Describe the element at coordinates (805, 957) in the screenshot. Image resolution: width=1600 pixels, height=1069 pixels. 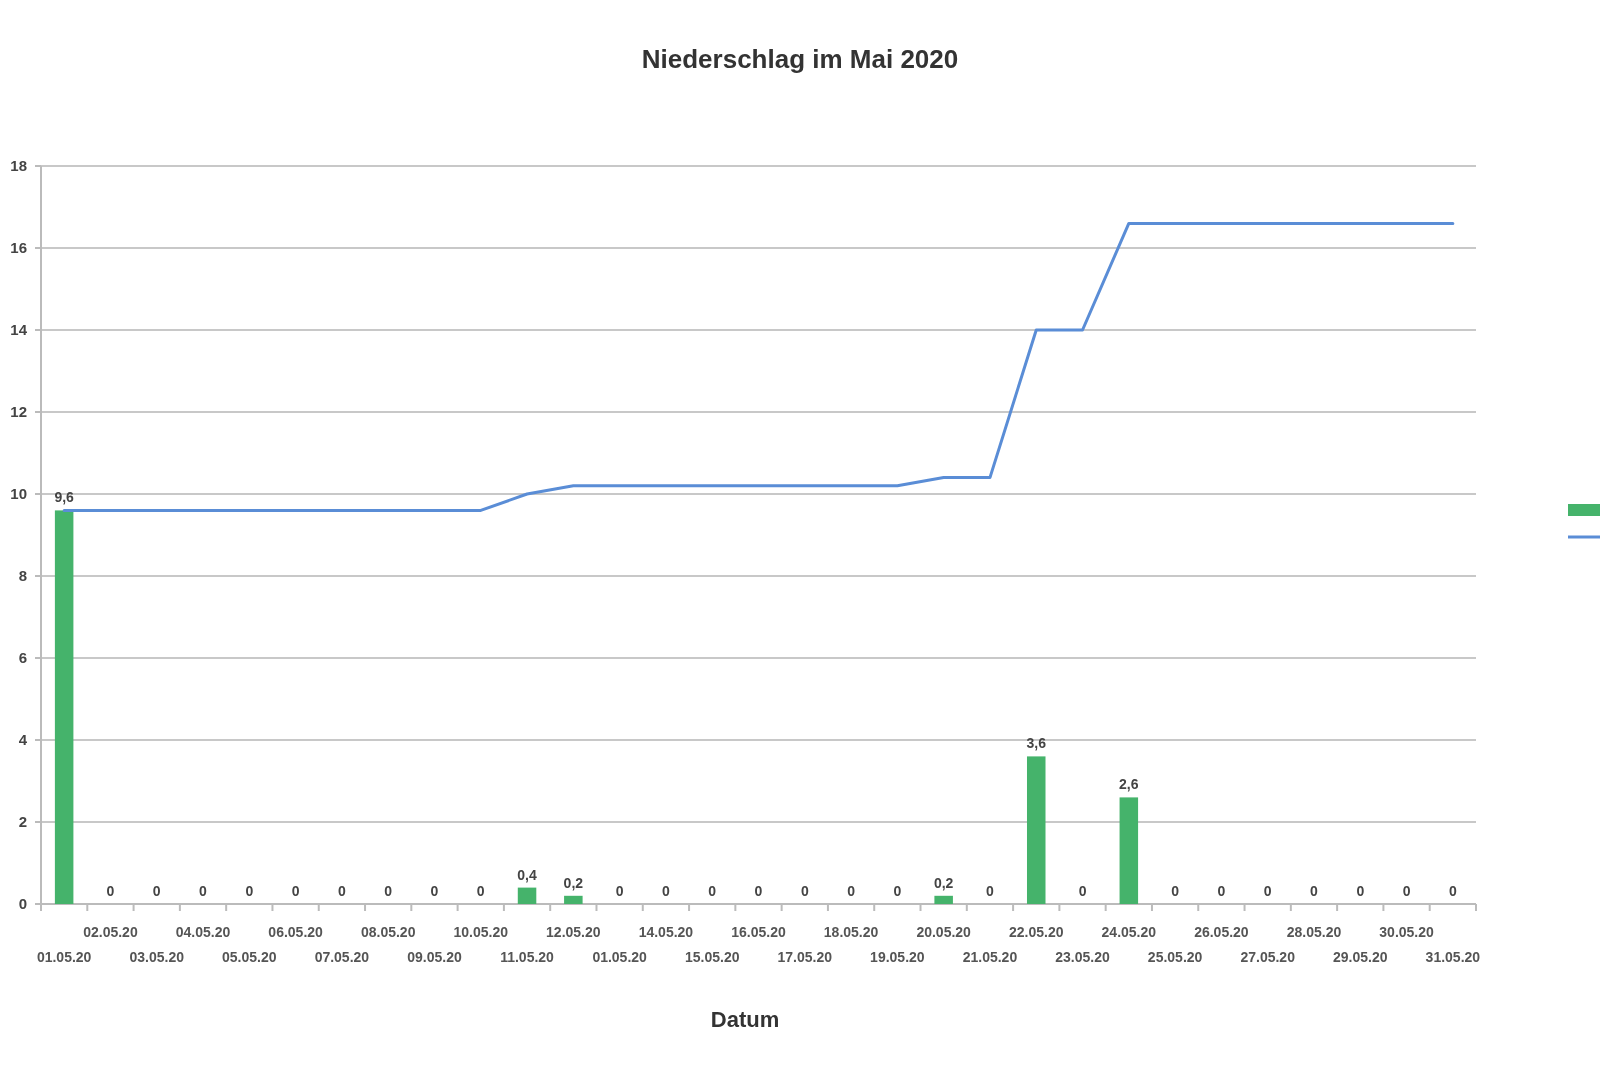
I see `x-tick-label: 17.05.20` at that location.